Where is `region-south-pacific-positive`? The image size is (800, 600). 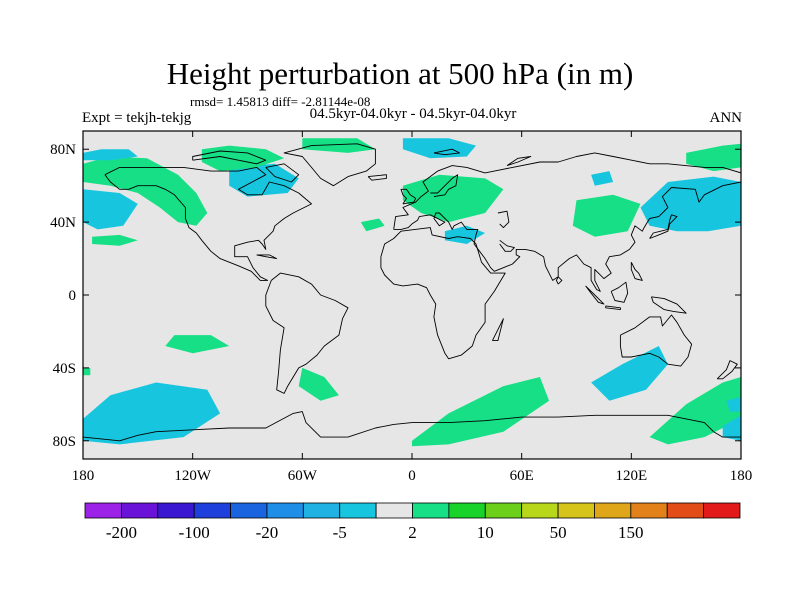 region-south-pacific-positive is located at coordinates (197, 344).